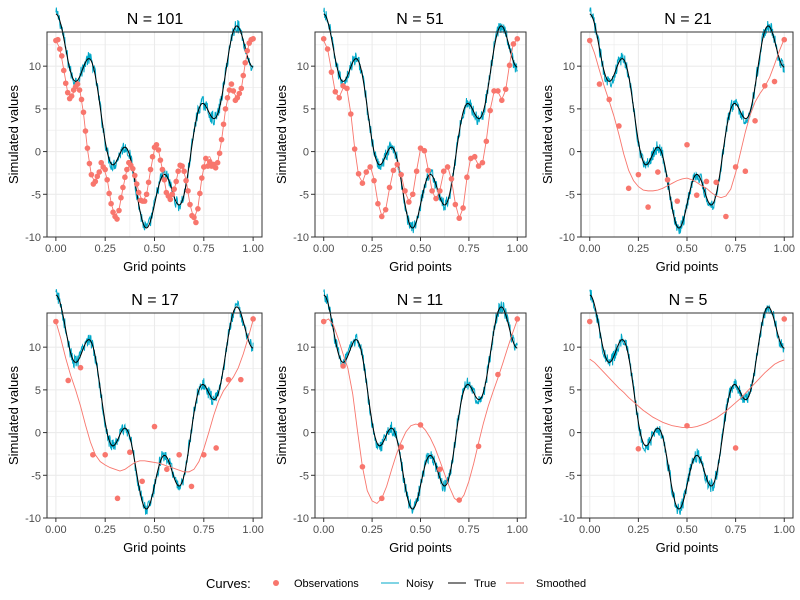 Image resolution: width=800 pixels, height=600 pixels. I want to click on legend-title: Curves:, so click(228, 583).